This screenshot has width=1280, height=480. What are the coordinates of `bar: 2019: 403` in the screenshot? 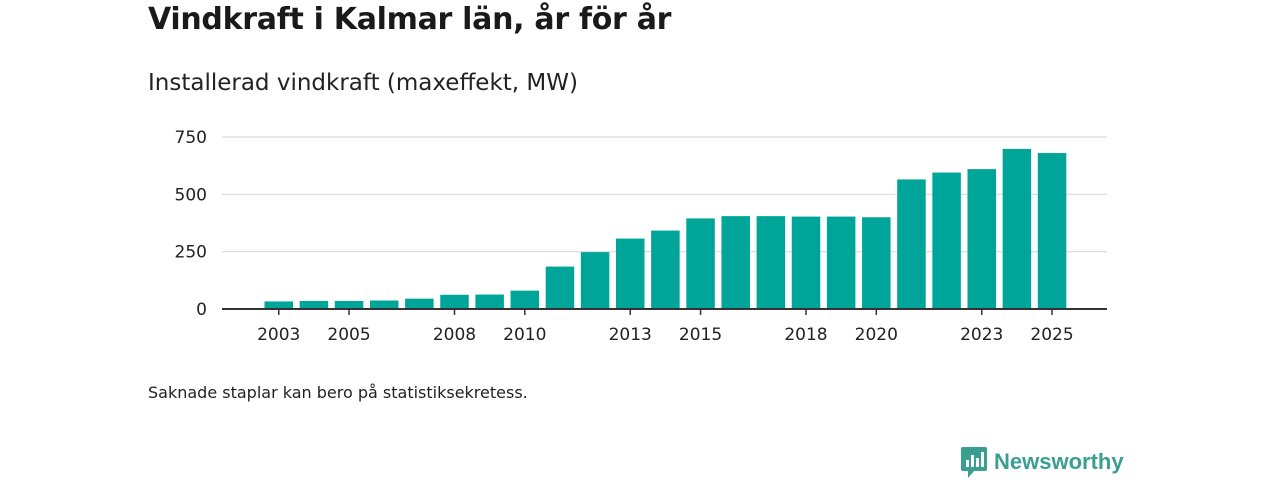 It's located at (841, 262).